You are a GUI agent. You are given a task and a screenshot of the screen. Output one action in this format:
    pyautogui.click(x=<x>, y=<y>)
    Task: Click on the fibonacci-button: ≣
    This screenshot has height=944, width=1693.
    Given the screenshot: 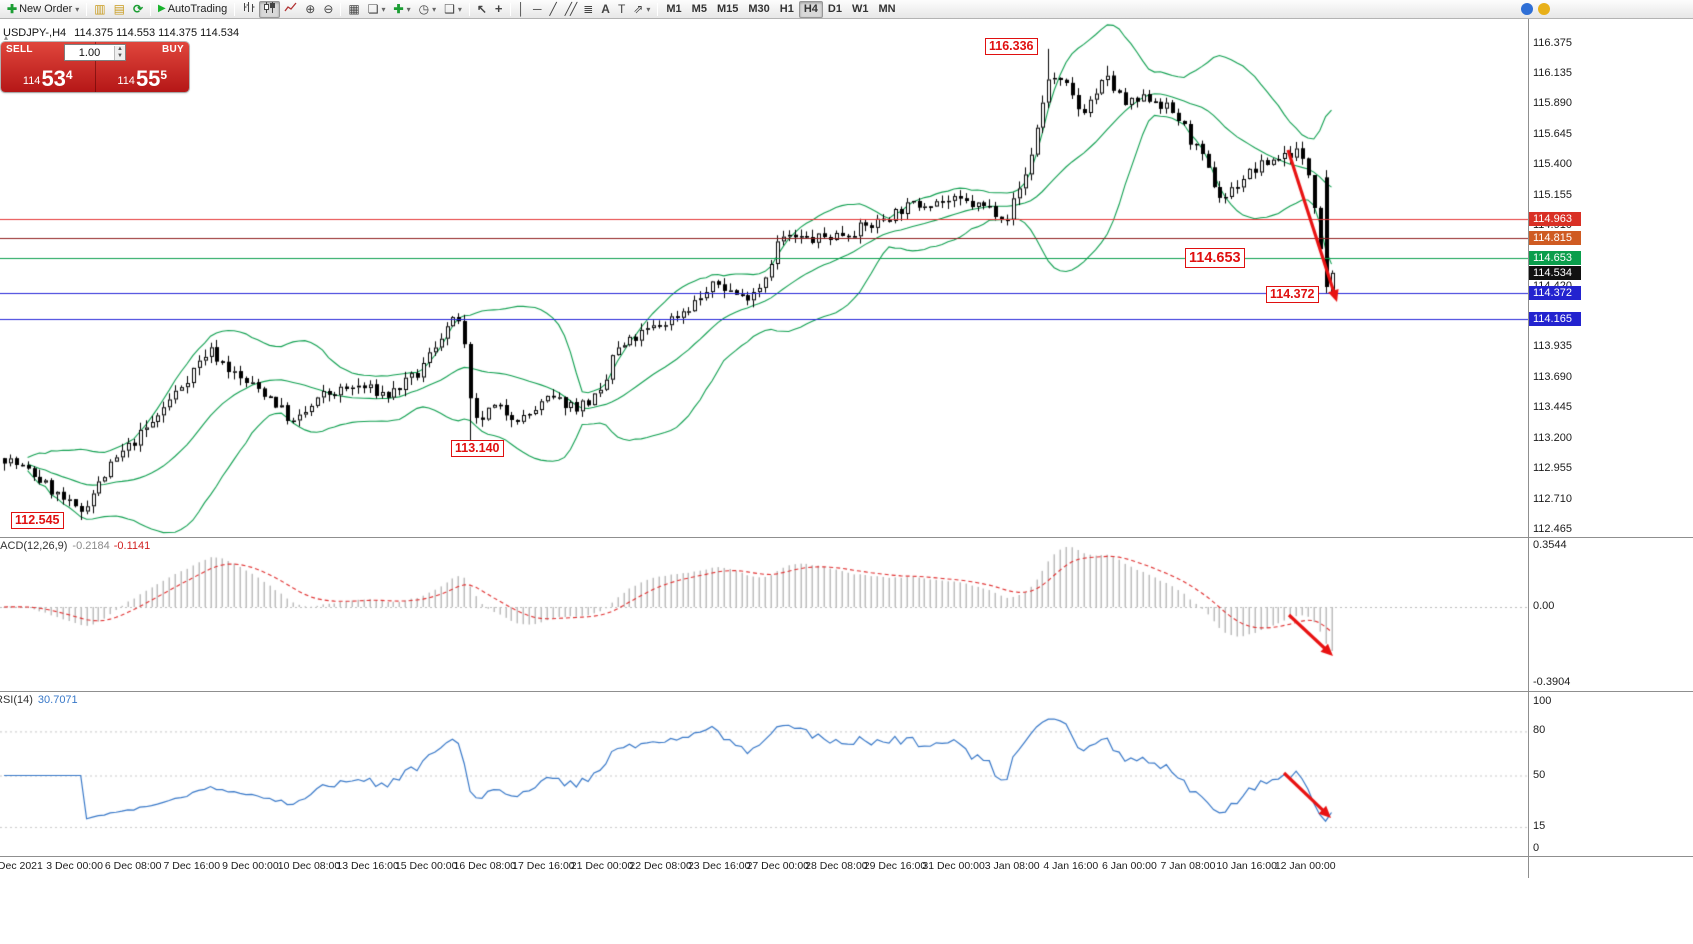 What is the action you would take?
    pyautogui.click(x=588, y=9)
    